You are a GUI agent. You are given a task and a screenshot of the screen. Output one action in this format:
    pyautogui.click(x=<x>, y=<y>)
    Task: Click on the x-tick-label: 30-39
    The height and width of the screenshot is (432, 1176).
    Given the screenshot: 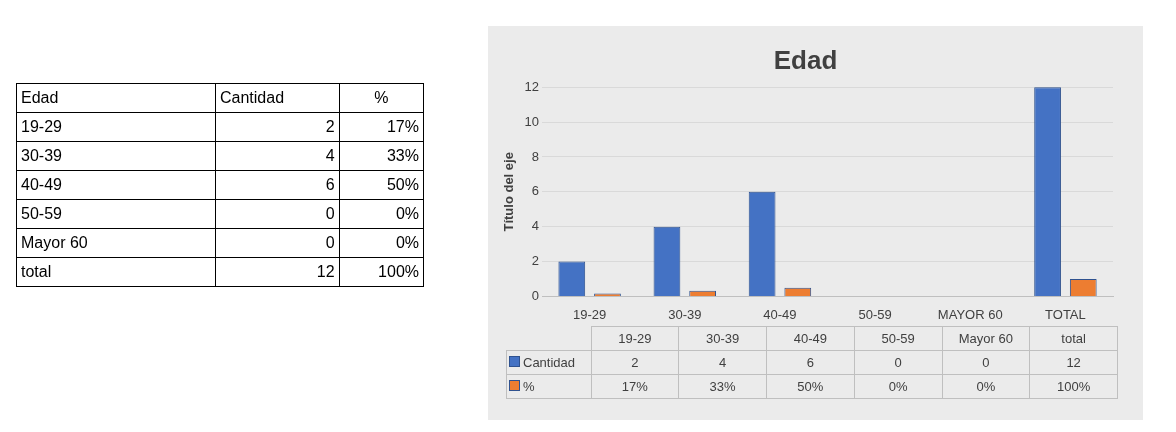 What is the action you would take?
    pyautogui.click(x=685, y=314)
    